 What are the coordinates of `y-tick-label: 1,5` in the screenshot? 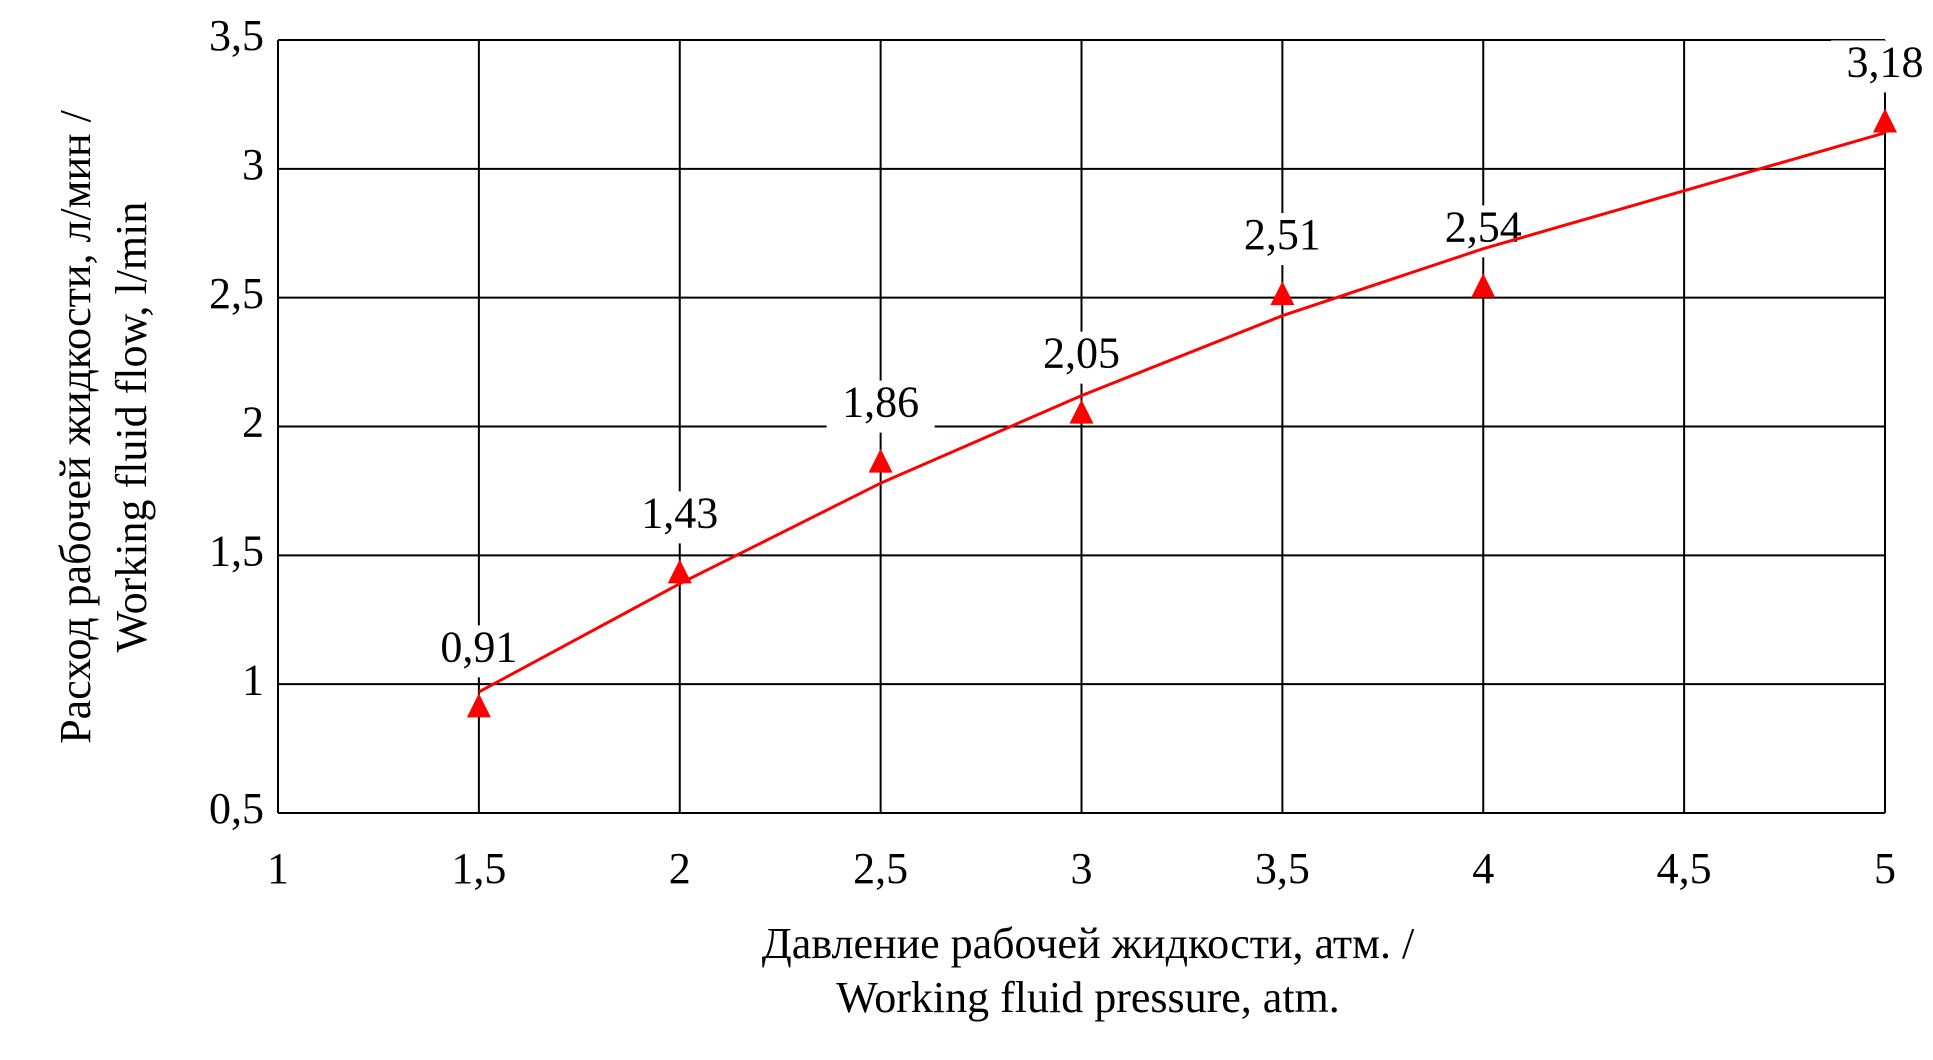 It's located at (236, 550).